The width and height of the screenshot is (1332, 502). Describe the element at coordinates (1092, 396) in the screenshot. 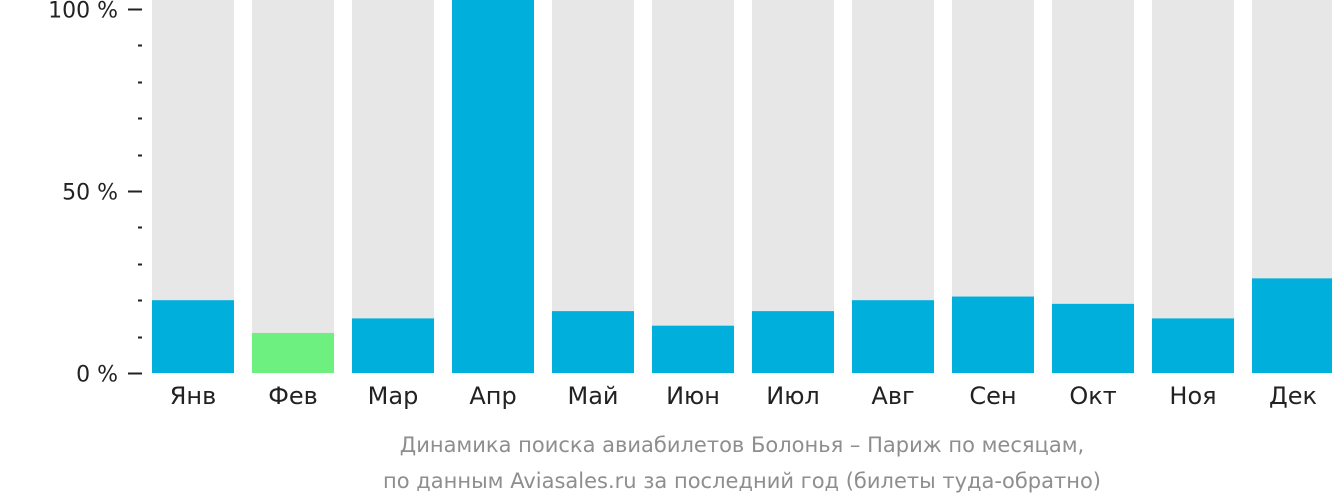

I see `x-tick-label: Окт` at that location.